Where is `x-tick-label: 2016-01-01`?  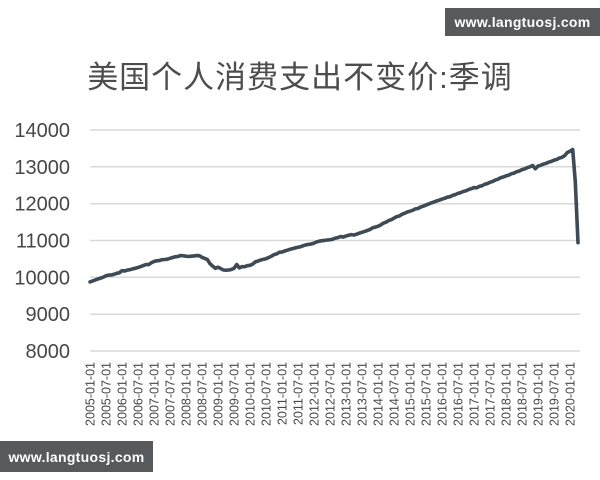 x-tick-label: 2016-01-01 is located at coordinates (442, 394).